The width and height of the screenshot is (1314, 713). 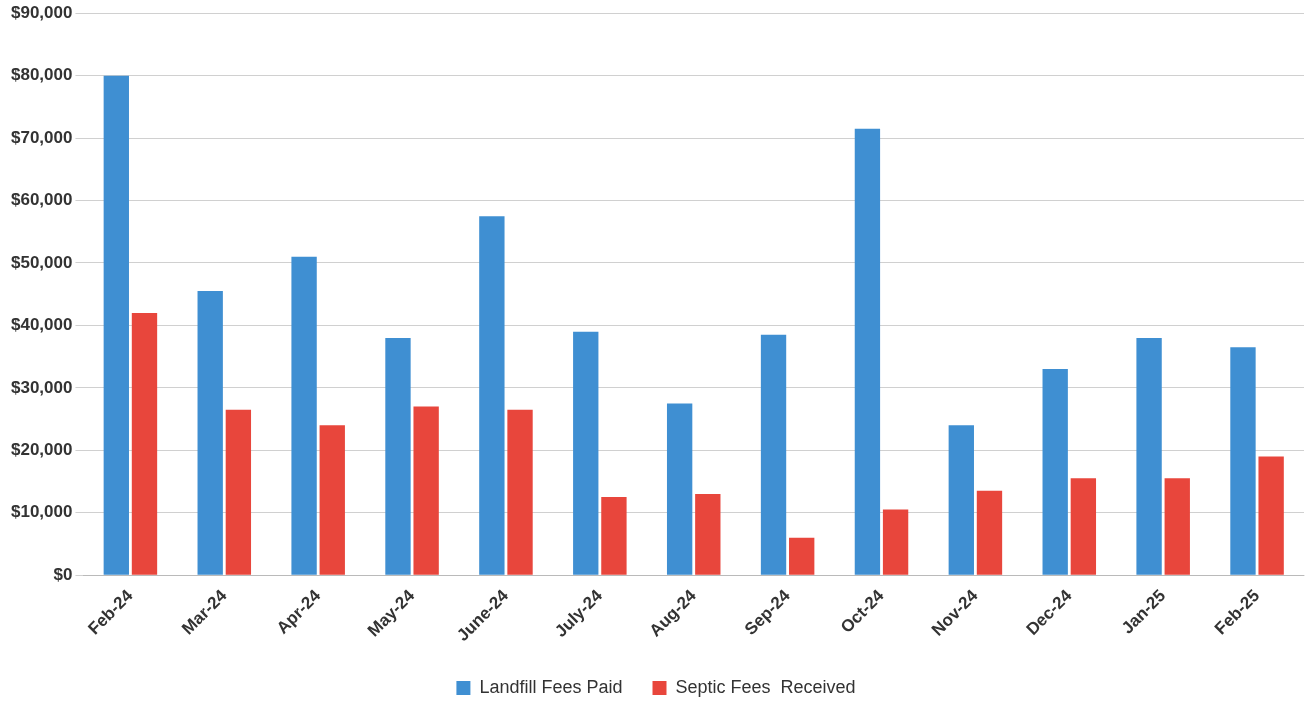 I want to click on y-tick-label: $20,000, so click(x=42, y=449).